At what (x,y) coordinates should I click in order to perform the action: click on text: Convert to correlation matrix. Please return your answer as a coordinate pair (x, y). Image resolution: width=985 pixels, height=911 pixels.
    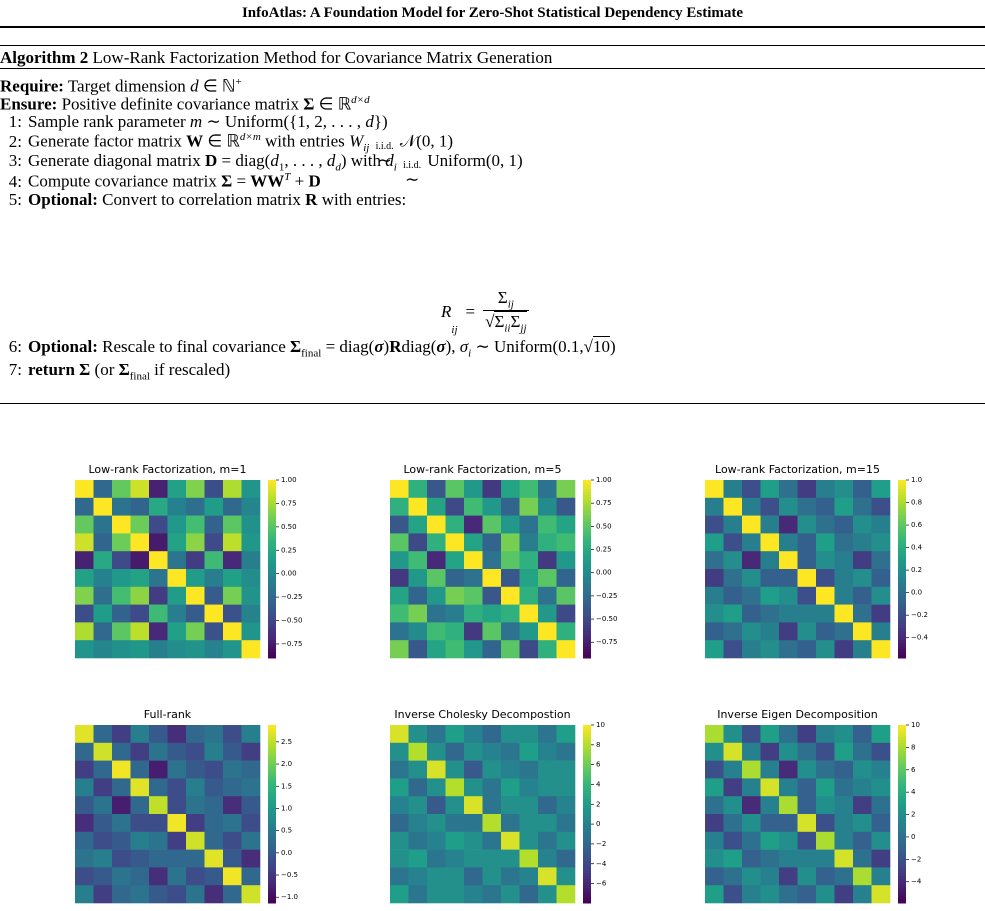
    Looking at the image, I should click on (201, 199).